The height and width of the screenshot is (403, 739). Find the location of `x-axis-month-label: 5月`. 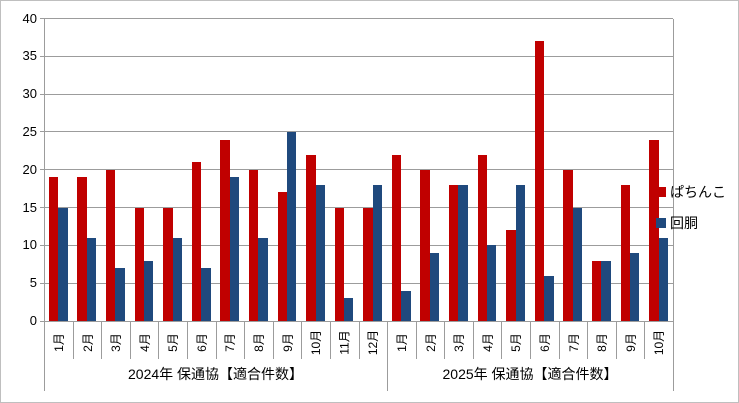

x-axis-month-label: 5月 is located at coordinates (172, 340).